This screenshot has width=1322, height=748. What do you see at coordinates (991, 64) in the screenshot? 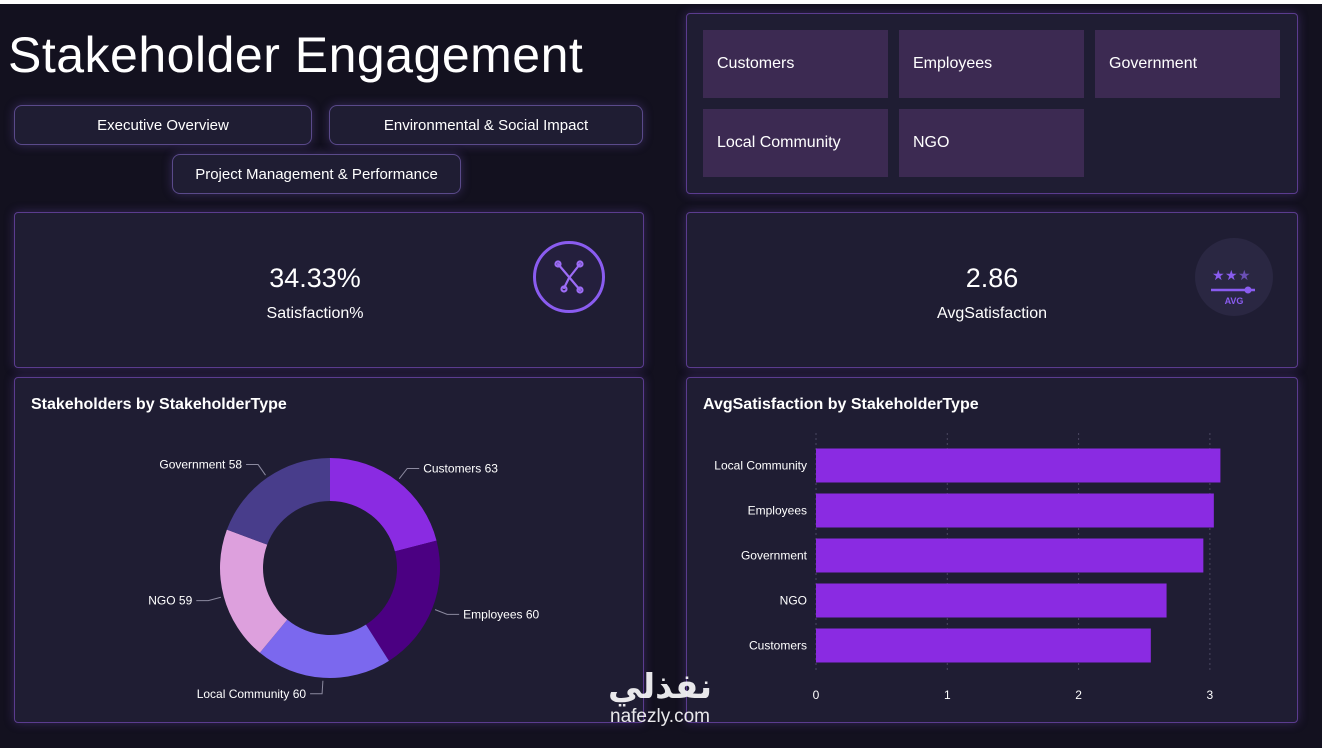
I see `slicer-item-employees: Employees` at bounding box center [991, 64].